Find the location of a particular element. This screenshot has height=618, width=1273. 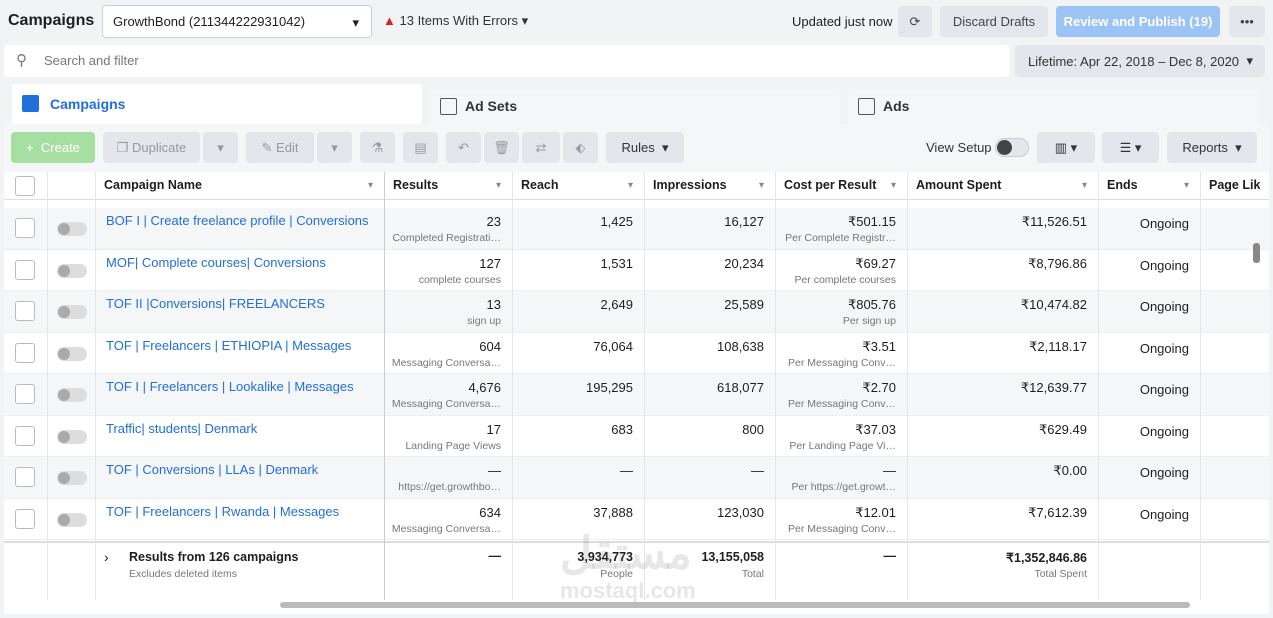

tab: Campaigns is located at coordinates (217, 104).